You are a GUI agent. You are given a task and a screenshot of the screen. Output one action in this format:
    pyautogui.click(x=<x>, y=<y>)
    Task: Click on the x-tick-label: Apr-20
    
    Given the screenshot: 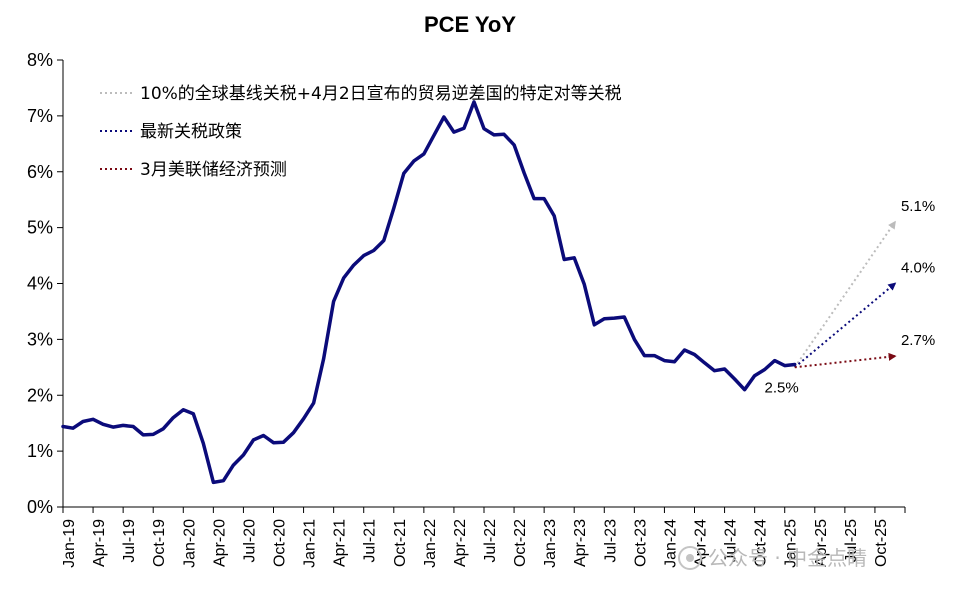 What is the action you would take?
    pyautogui.click(x=219, y=543)
    